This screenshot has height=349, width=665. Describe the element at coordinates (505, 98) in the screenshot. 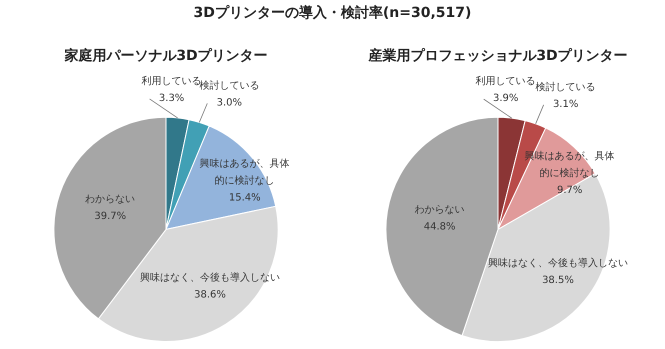

I see `data-label: 3.9%` at that location.